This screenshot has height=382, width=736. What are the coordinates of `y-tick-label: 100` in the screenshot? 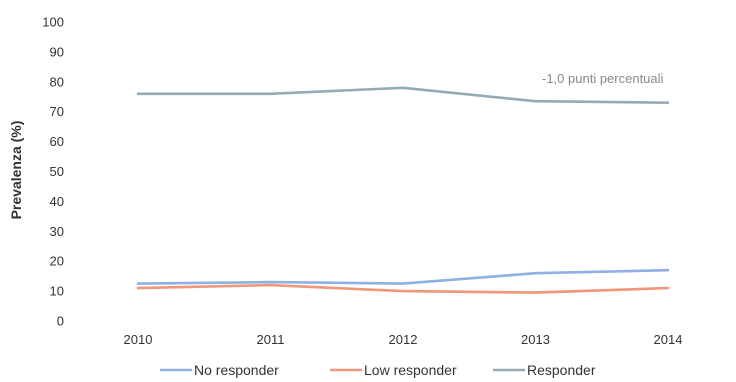 It's located at (53, 22).